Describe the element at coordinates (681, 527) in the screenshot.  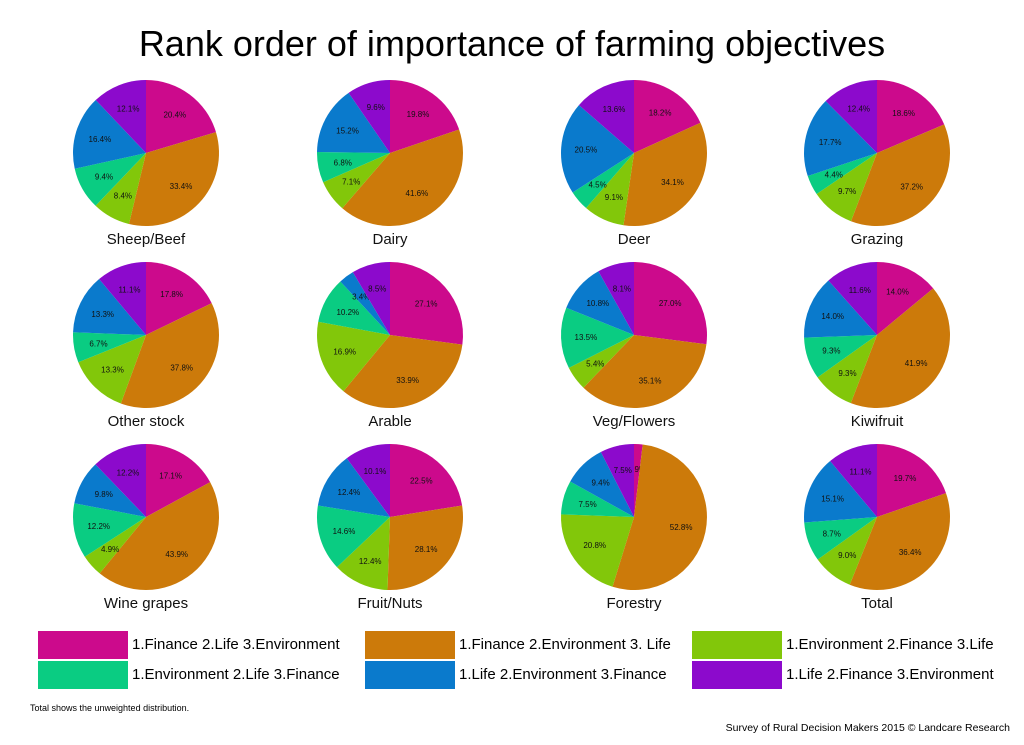
I see `slice-label: 52.8%` at that location.